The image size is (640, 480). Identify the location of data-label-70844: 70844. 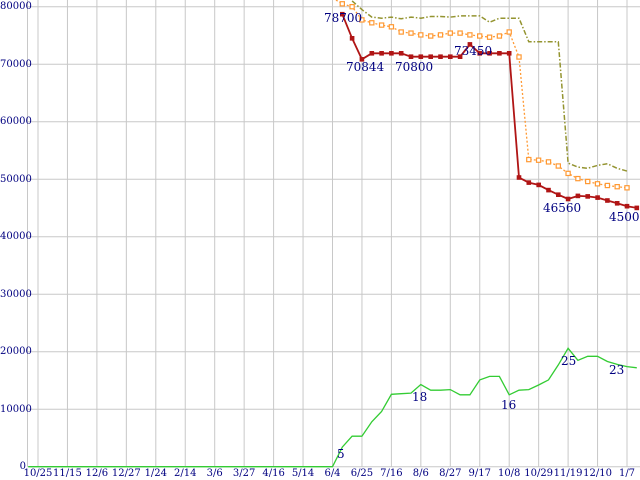
(365, 67).